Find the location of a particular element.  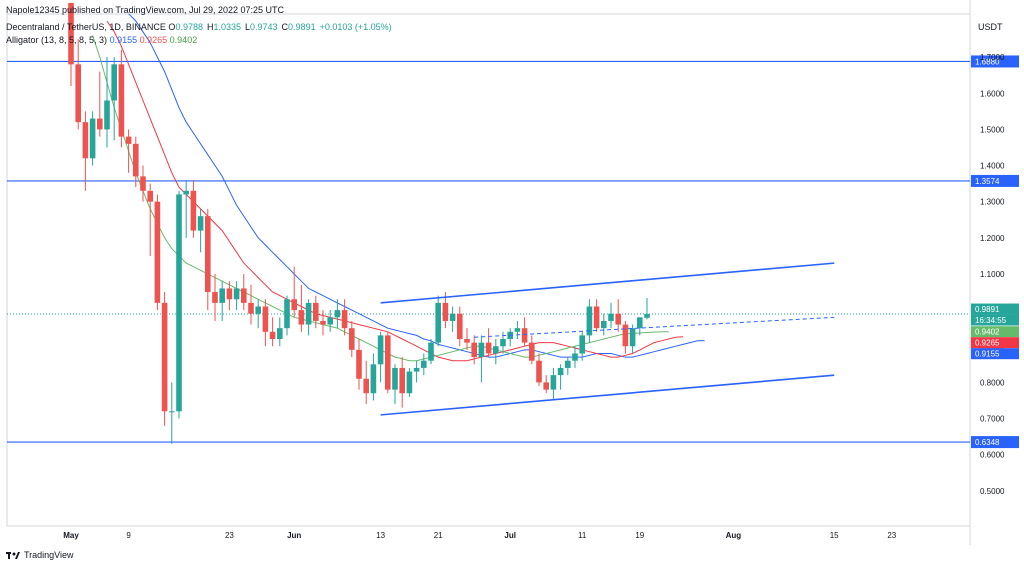

price-tick: 1.5000 is located at coordinates (992, 129).